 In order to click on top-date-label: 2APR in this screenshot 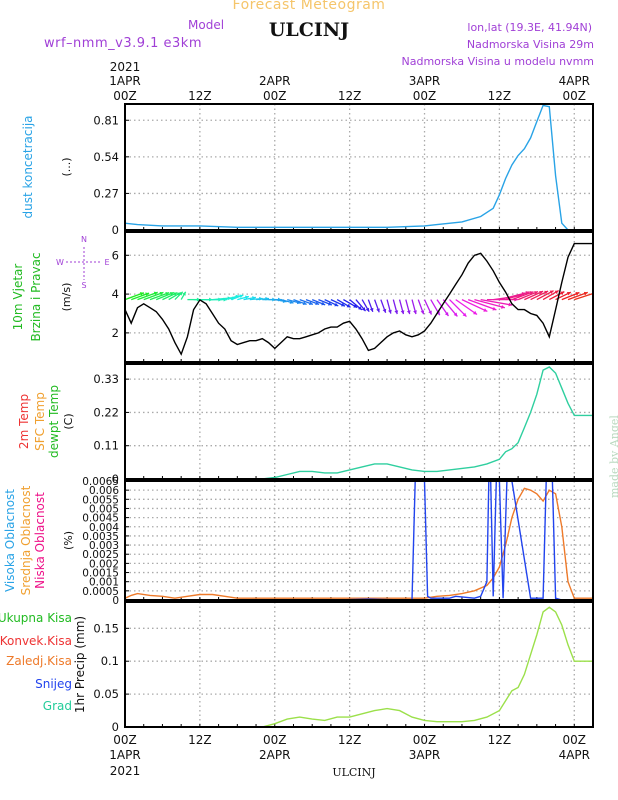, I will do `click(274, 81)`.